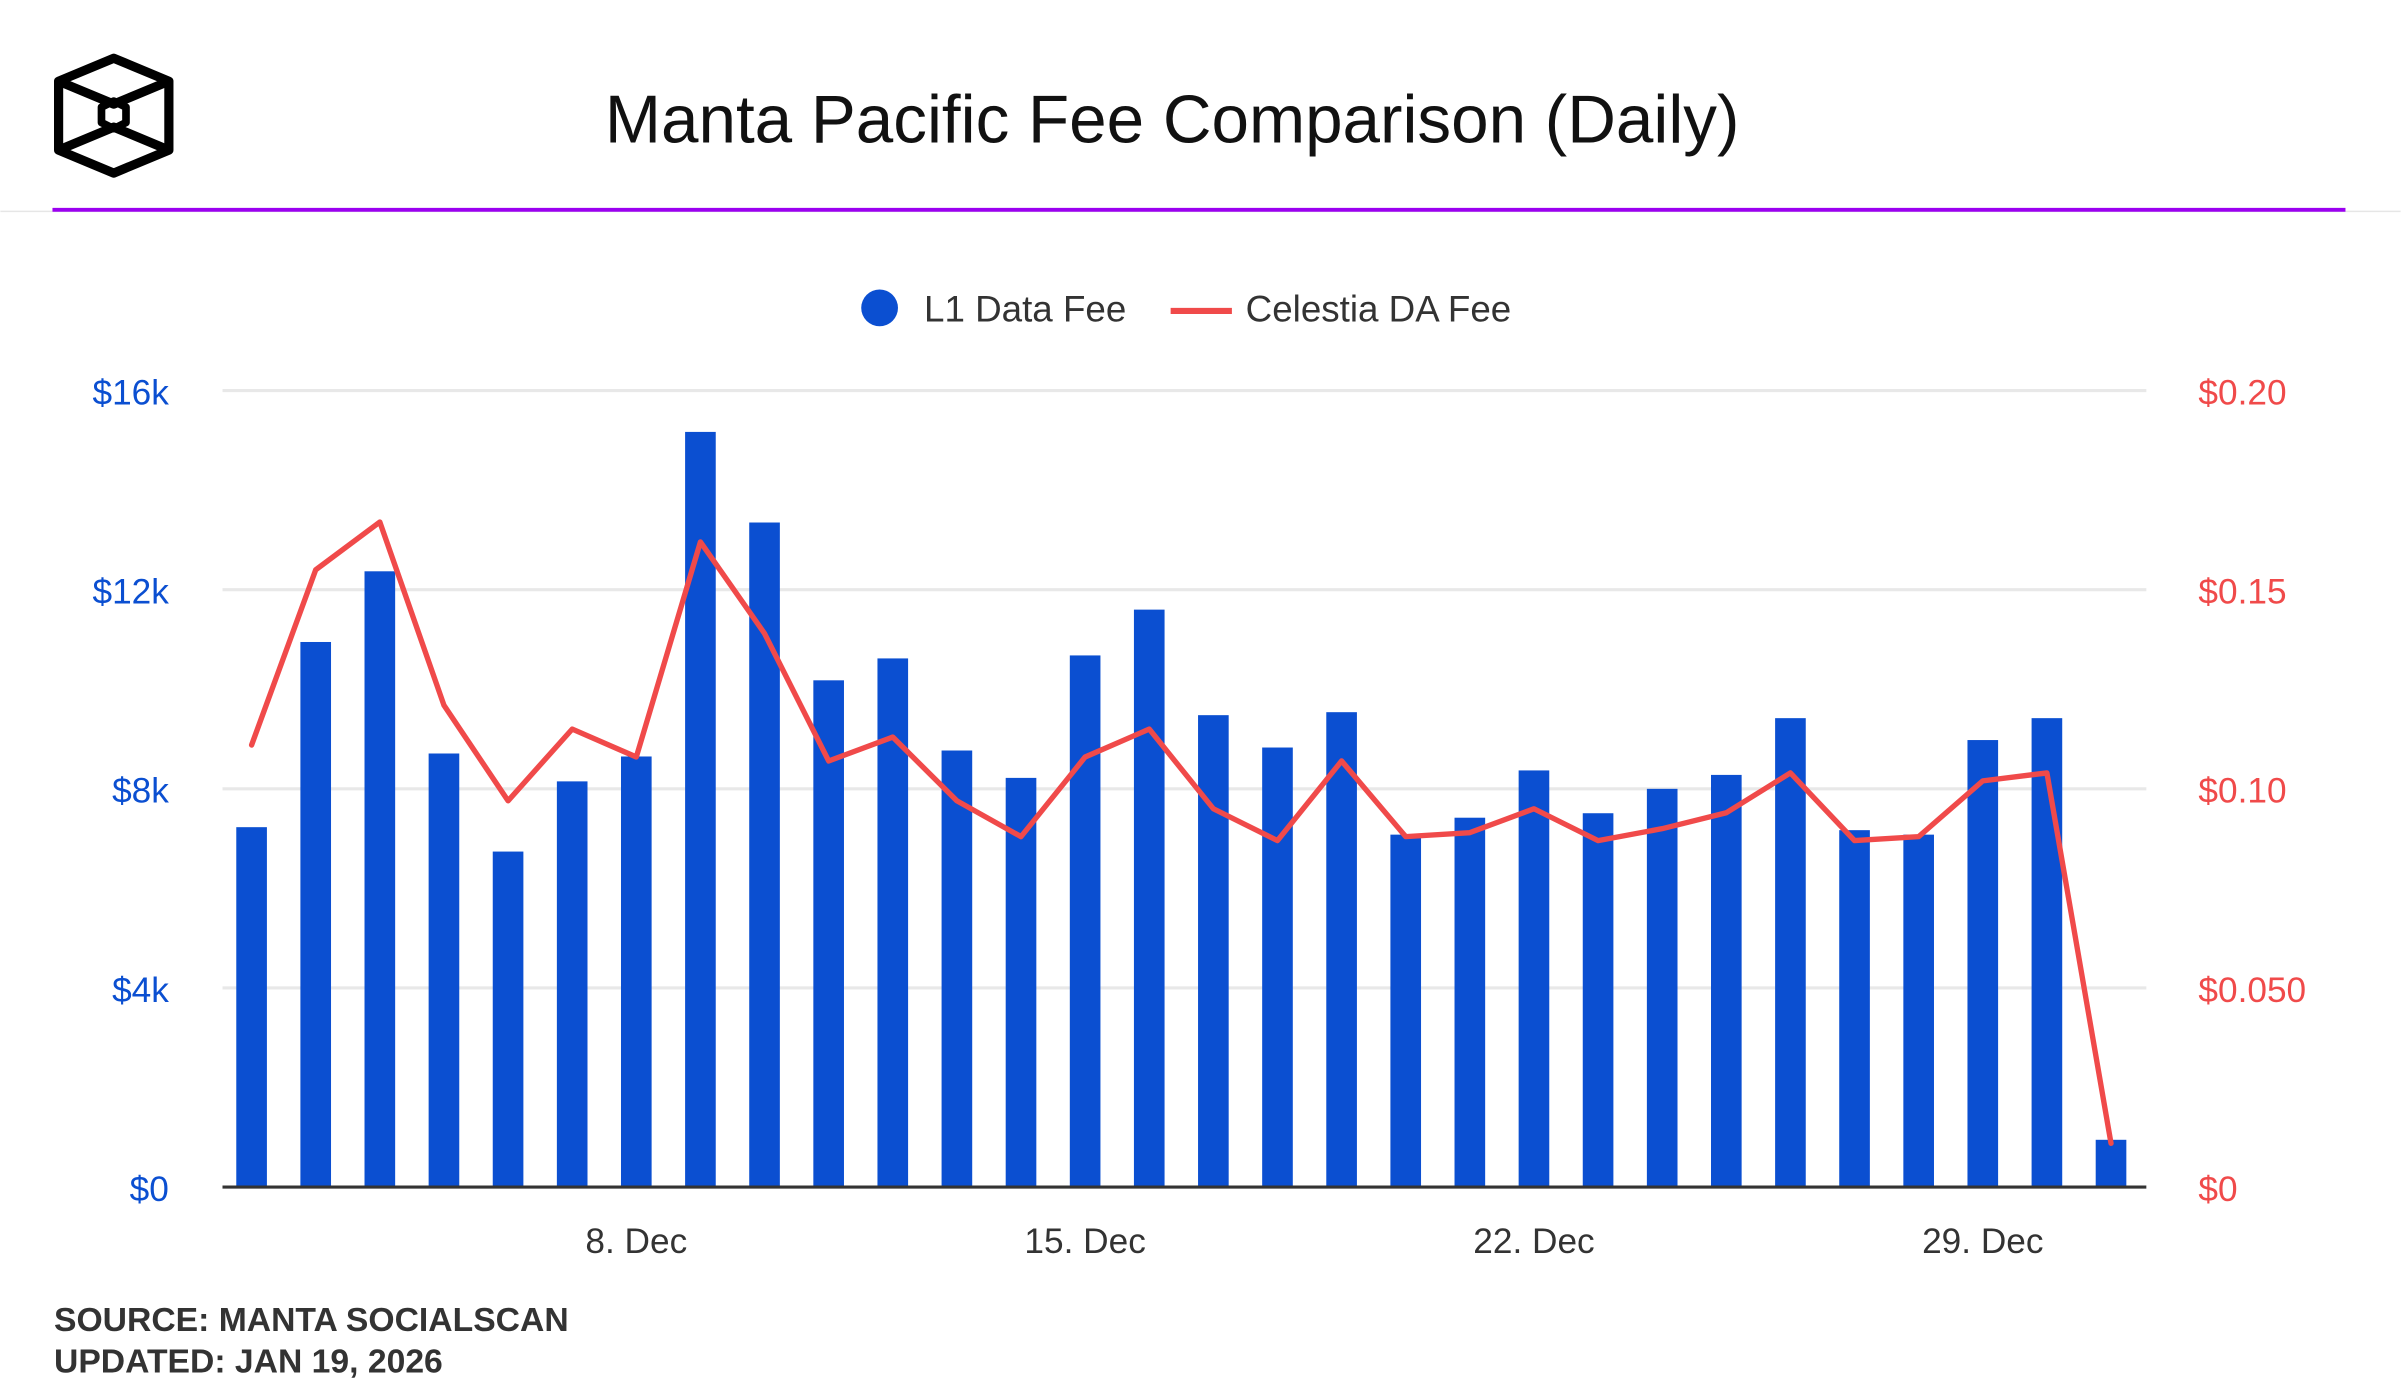  I want to click on logo-icon, so click(114, 115).